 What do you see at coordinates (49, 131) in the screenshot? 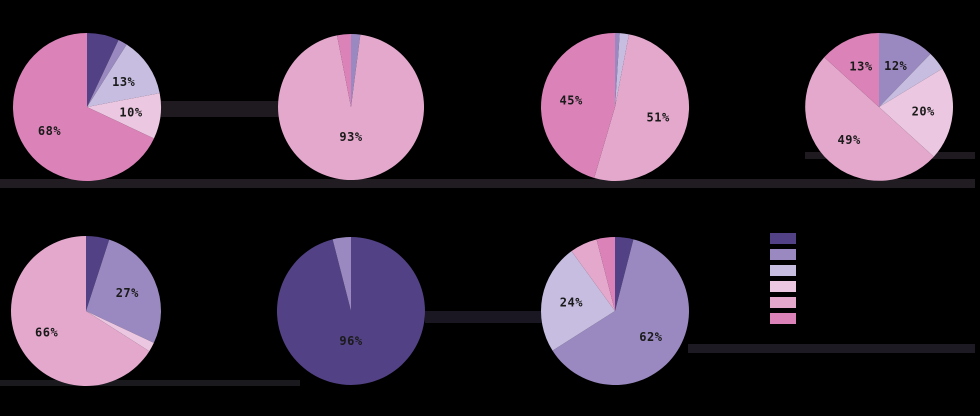
I see `slice-label: 68%` at bounding box center [49, 131].